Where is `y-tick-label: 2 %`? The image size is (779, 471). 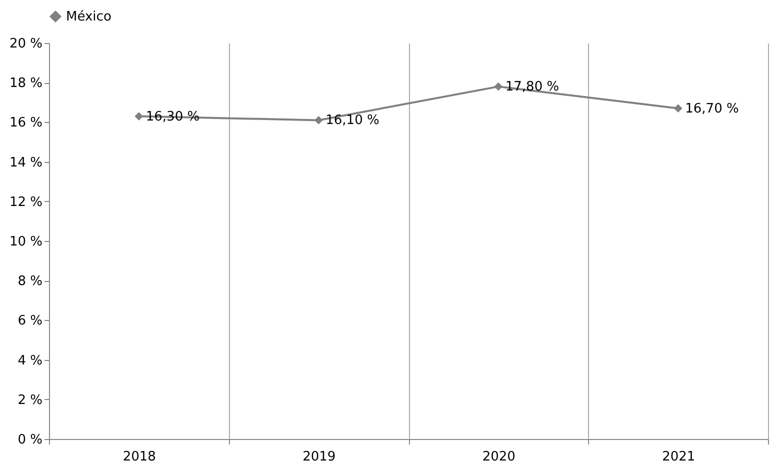
y-tick-label: 2 % is located at coordinates (30, 400).